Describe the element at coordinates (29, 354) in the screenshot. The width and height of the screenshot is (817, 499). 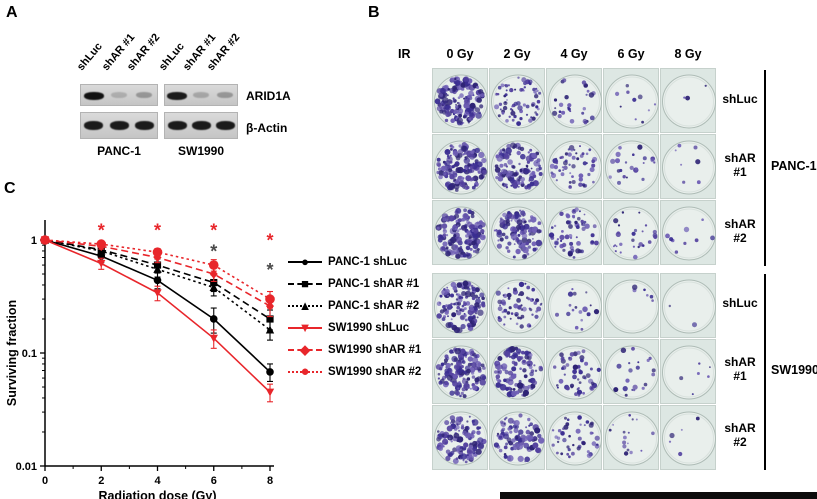
I see `svg-text: 0.1` at that location.